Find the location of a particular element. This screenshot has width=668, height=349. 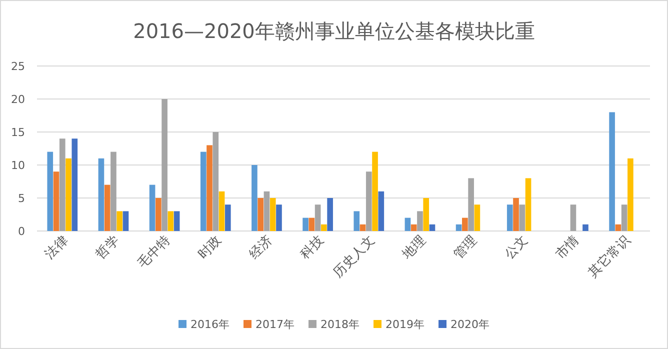

legend-label: 2020年 is located at coordinates (470, 324).